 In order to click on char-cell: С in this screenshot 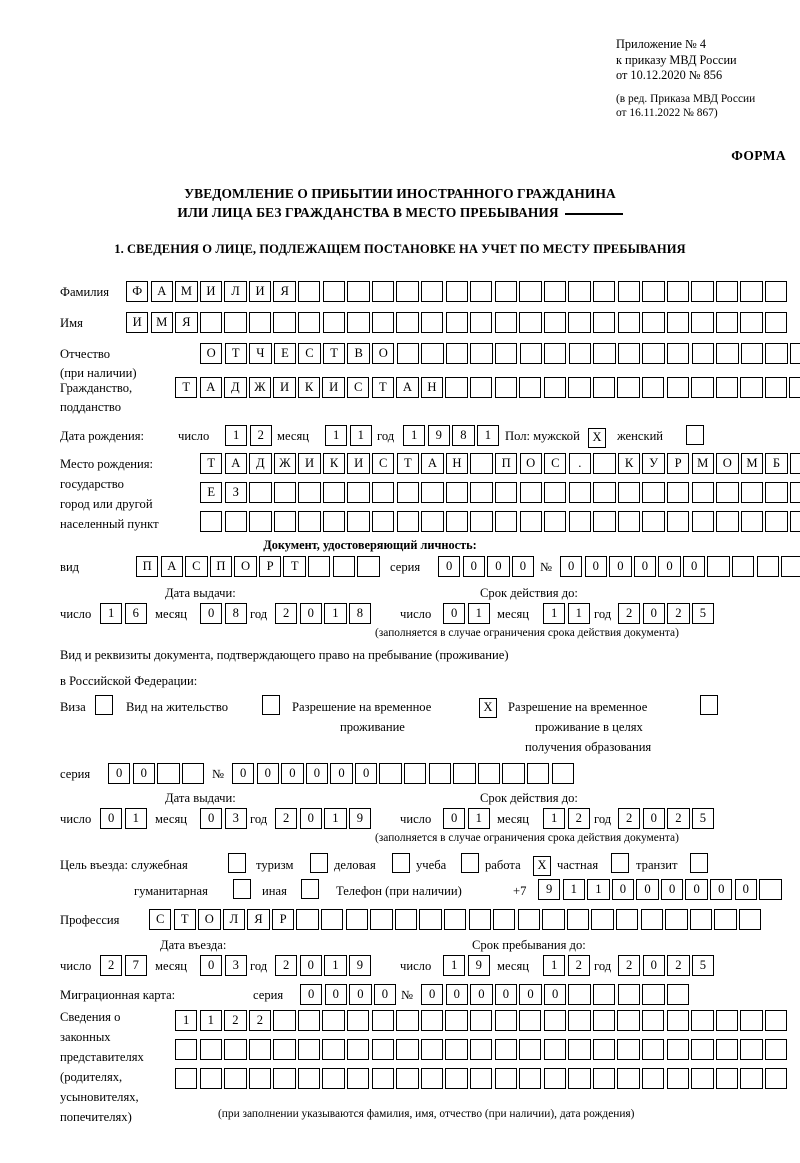, I will do `click(383, 463)`.